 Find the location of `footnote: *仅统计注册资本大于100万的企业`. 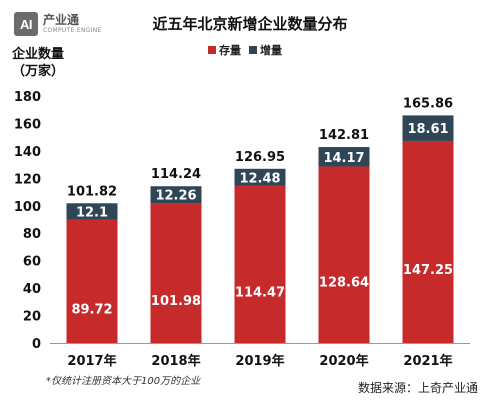

footnote: *仅统计注册资本大于100万的企业 is located at coordinates (123, 381).